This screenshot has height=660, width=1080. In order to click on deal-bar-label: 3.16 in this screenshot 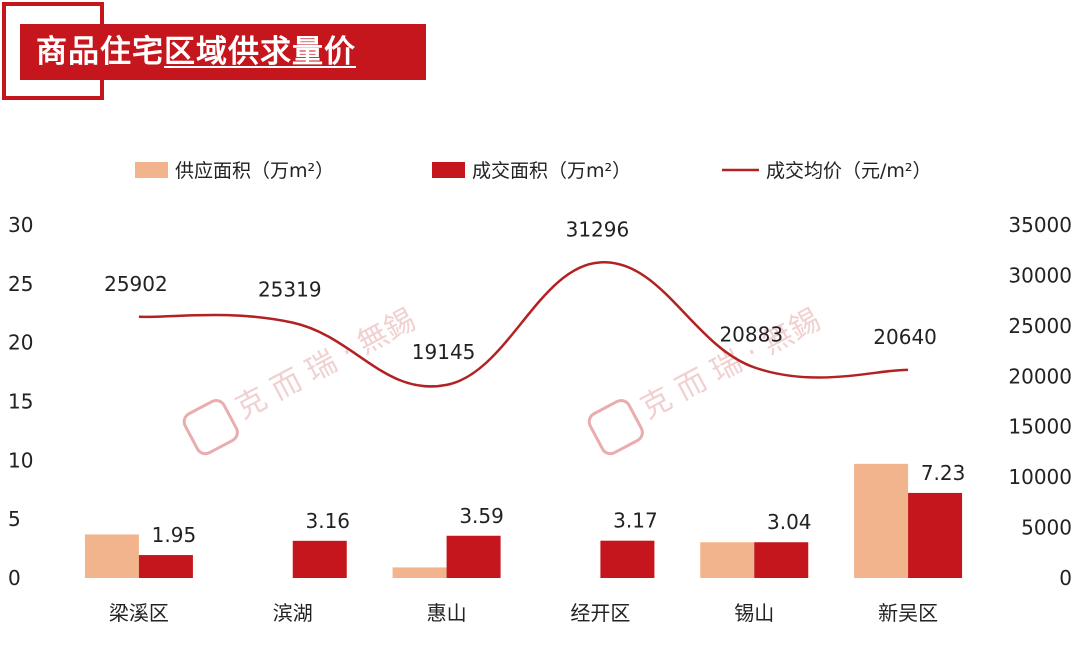, I will do `click(327, 521)`.